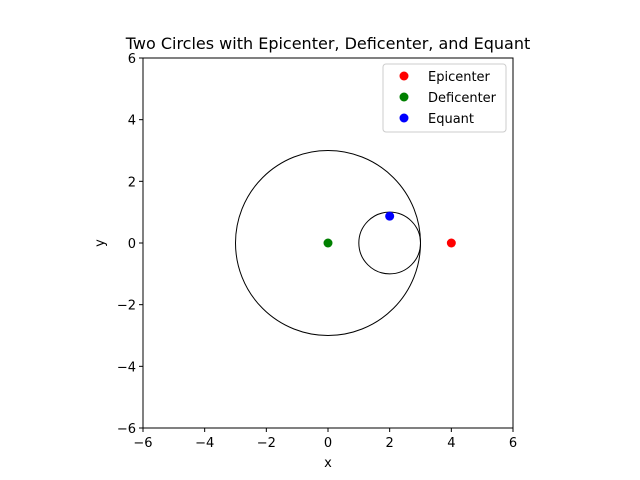  What do you see at coordinates (100, 243) in the screenshot?
I see `y-axis-label: y` at bounding box center [100, 243].